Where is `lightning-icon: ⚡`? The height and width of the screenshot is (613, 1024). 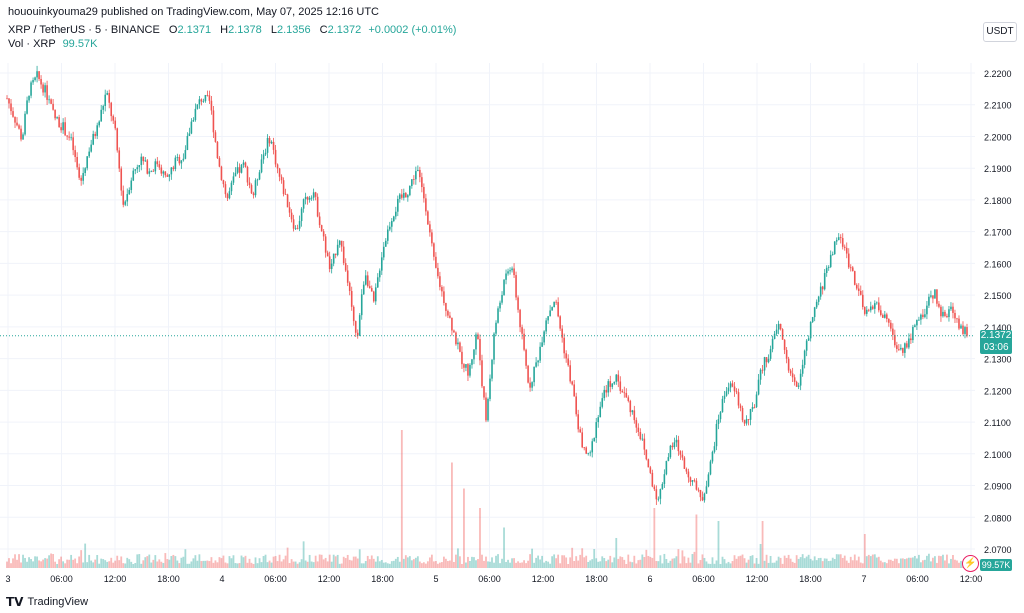 lightning-icon: ⚡ is located at coordinates (970, 563).